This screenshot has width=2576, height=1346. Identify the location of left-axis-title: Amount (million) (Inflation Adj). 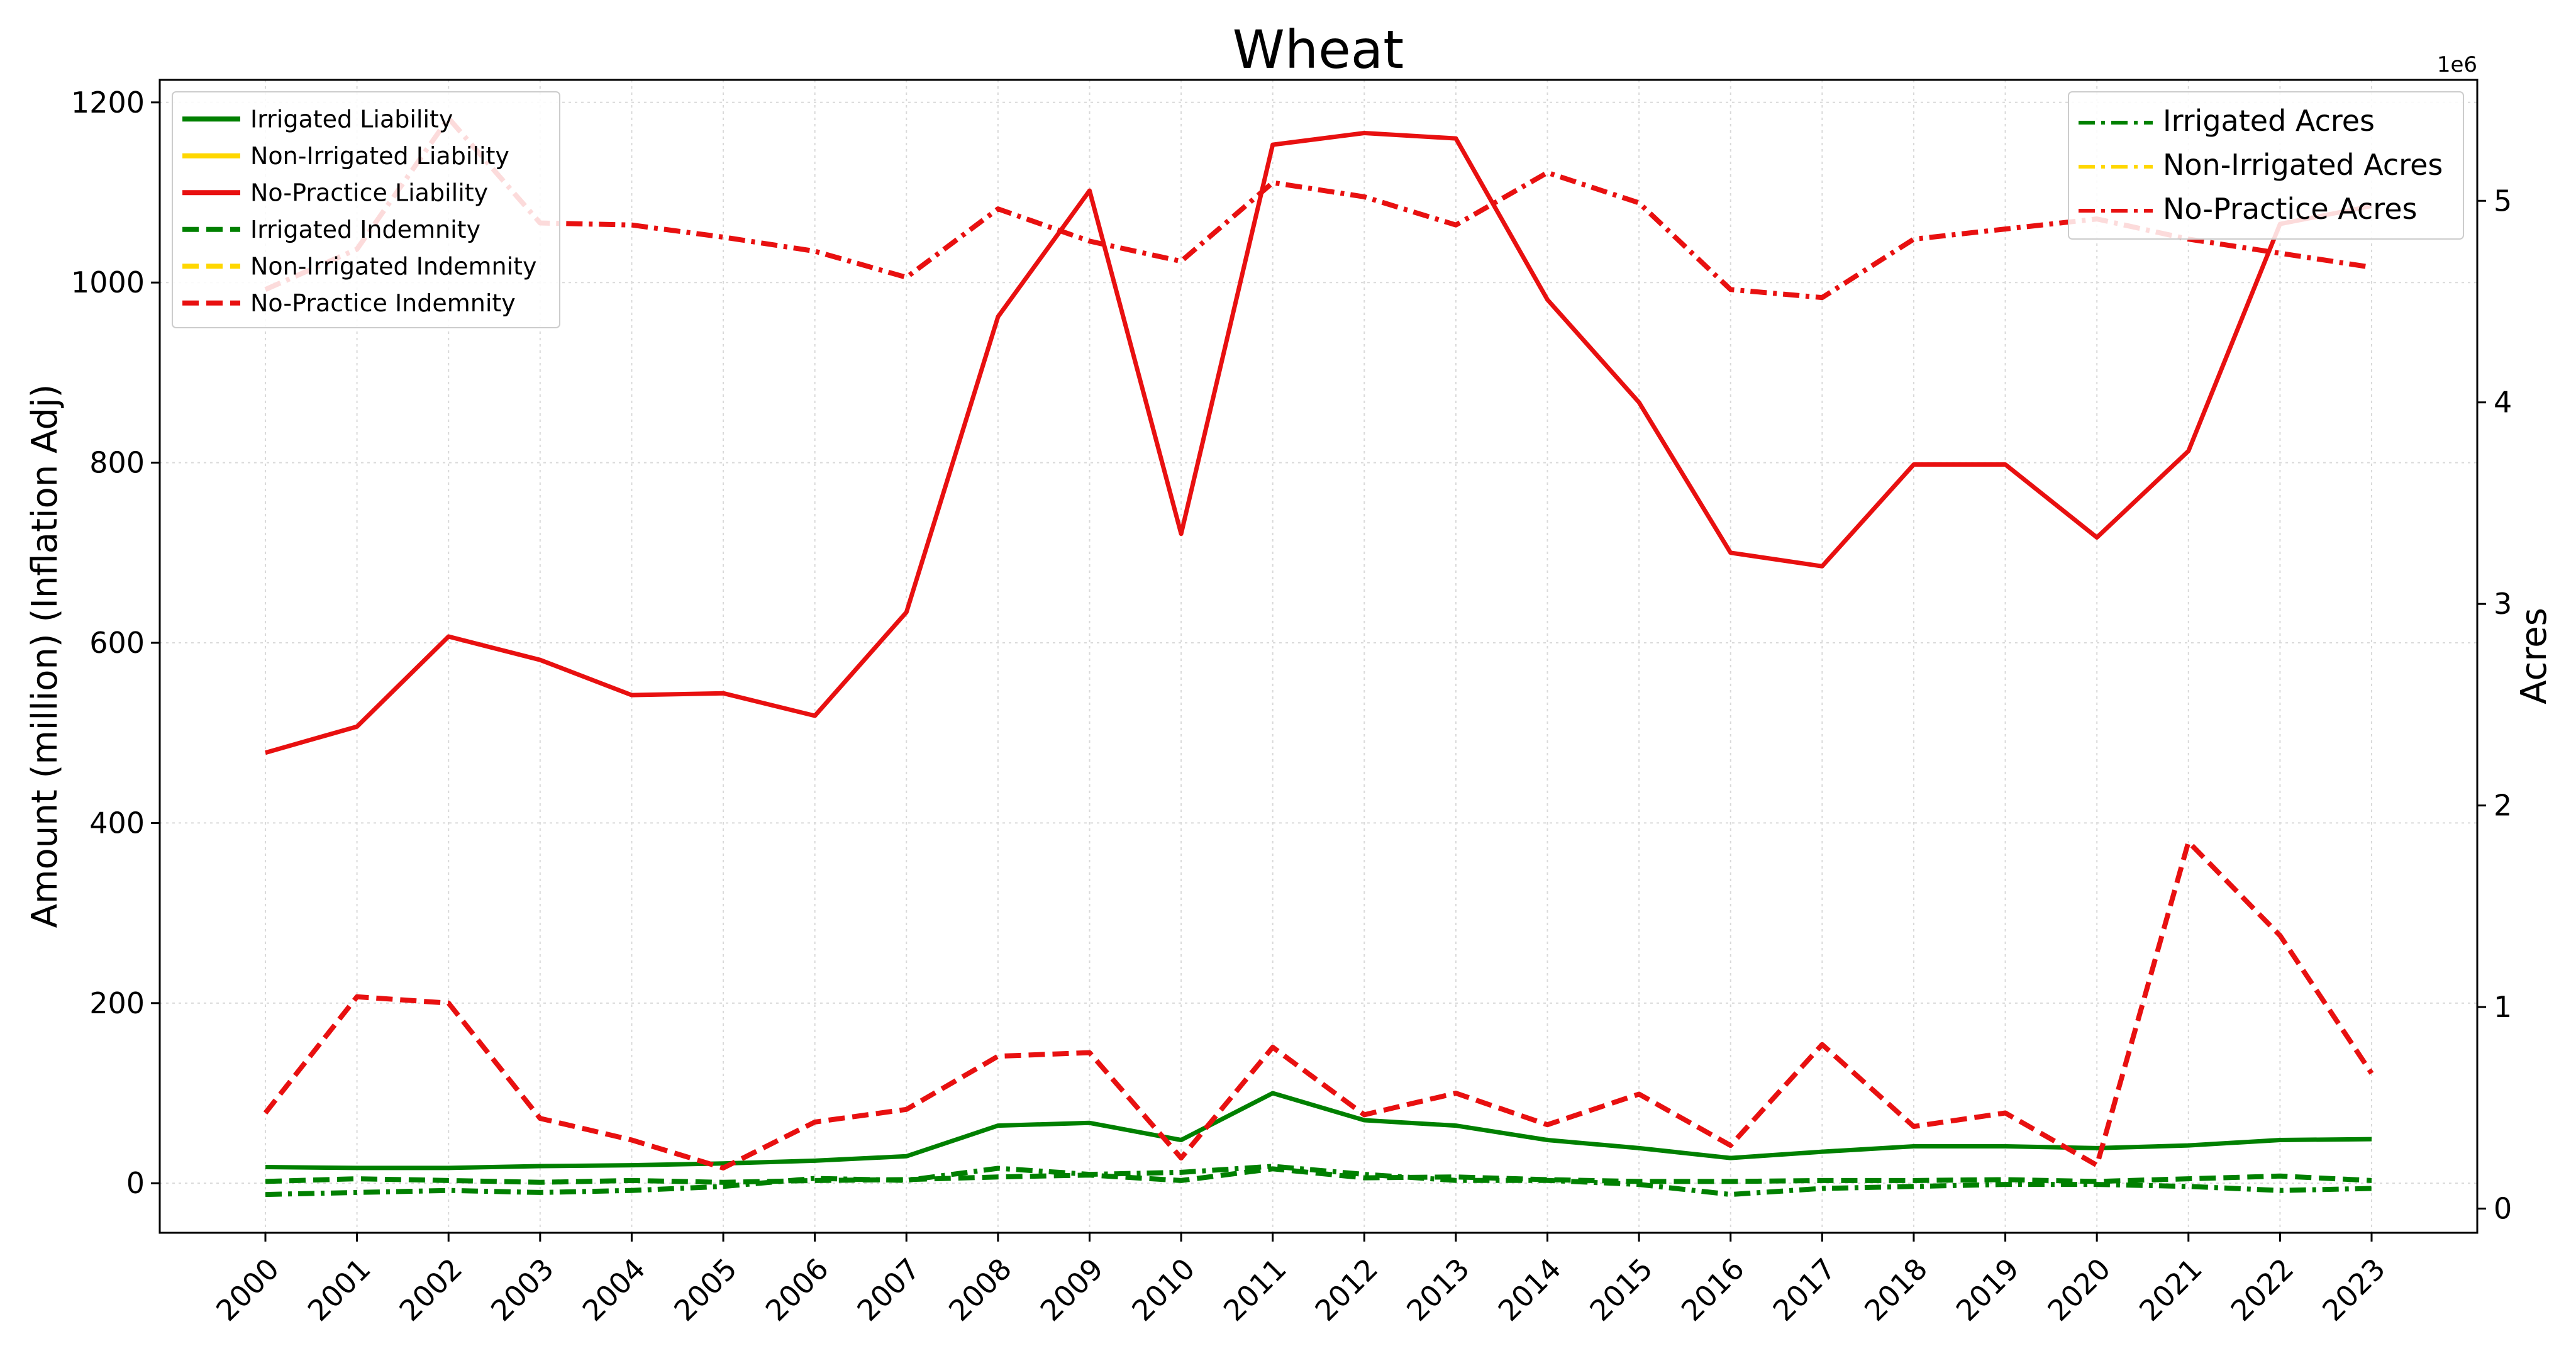
(45, 656).